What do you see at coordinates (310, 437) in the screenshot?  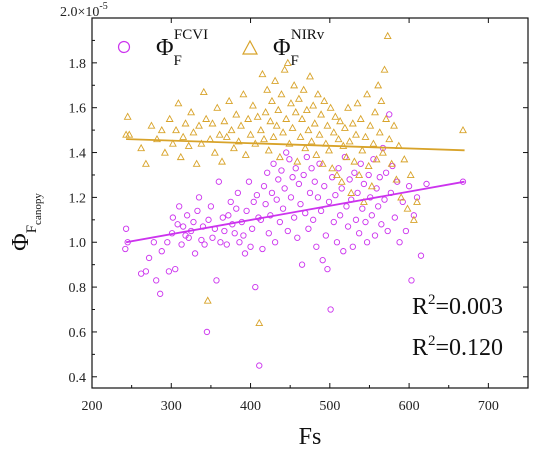 I see `x-axis-title: Fs` at bounding box center [310, 437].